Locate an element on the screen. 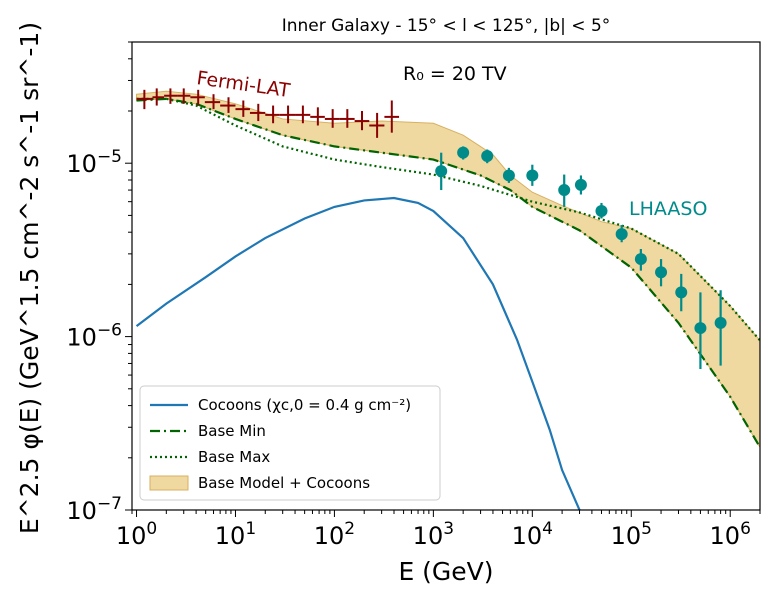 Image resolution: width=772 pixels, height=598 pixels. x-tick-label: 101 is located at coordinates (235, 534).